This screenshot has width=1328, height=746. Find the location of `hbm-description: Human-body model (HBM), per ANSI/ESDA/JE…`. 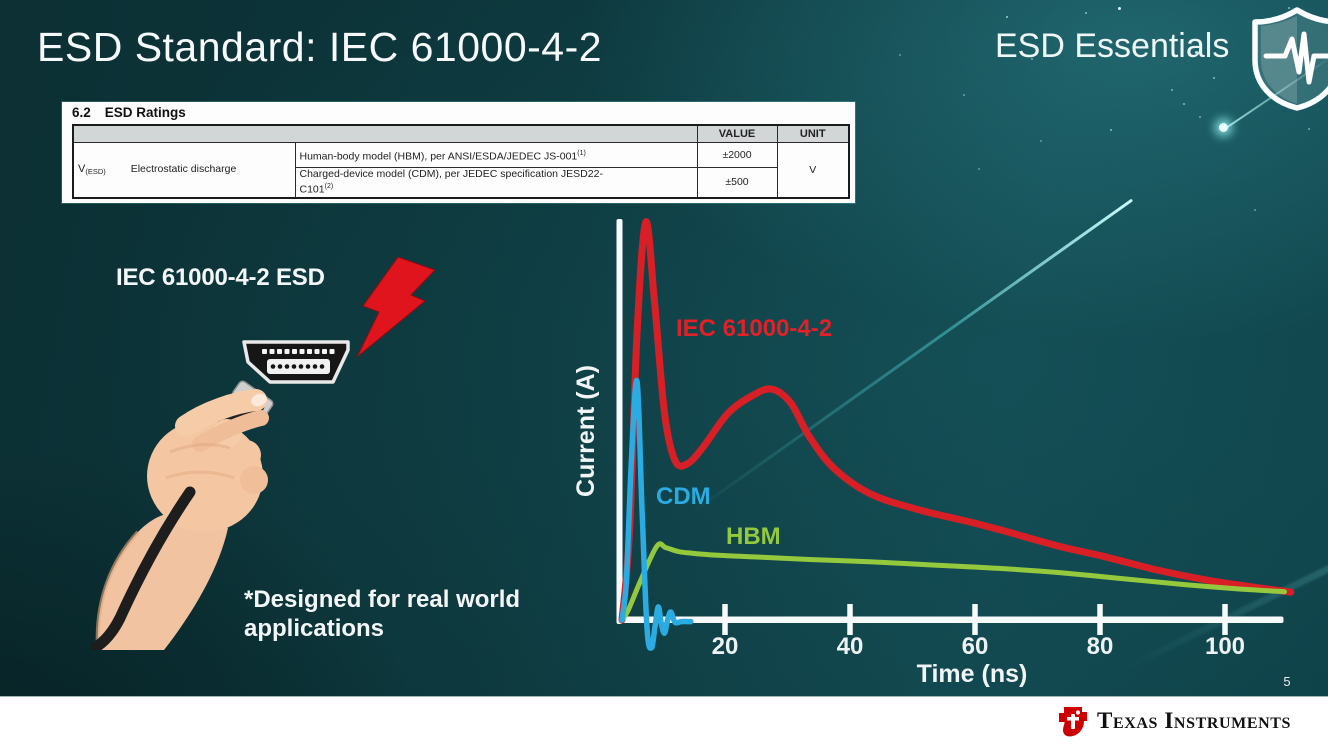

hbm-description: Human-body model (HBM), per ANSI/ESDA/JE… is located at coordinates (438, 156).